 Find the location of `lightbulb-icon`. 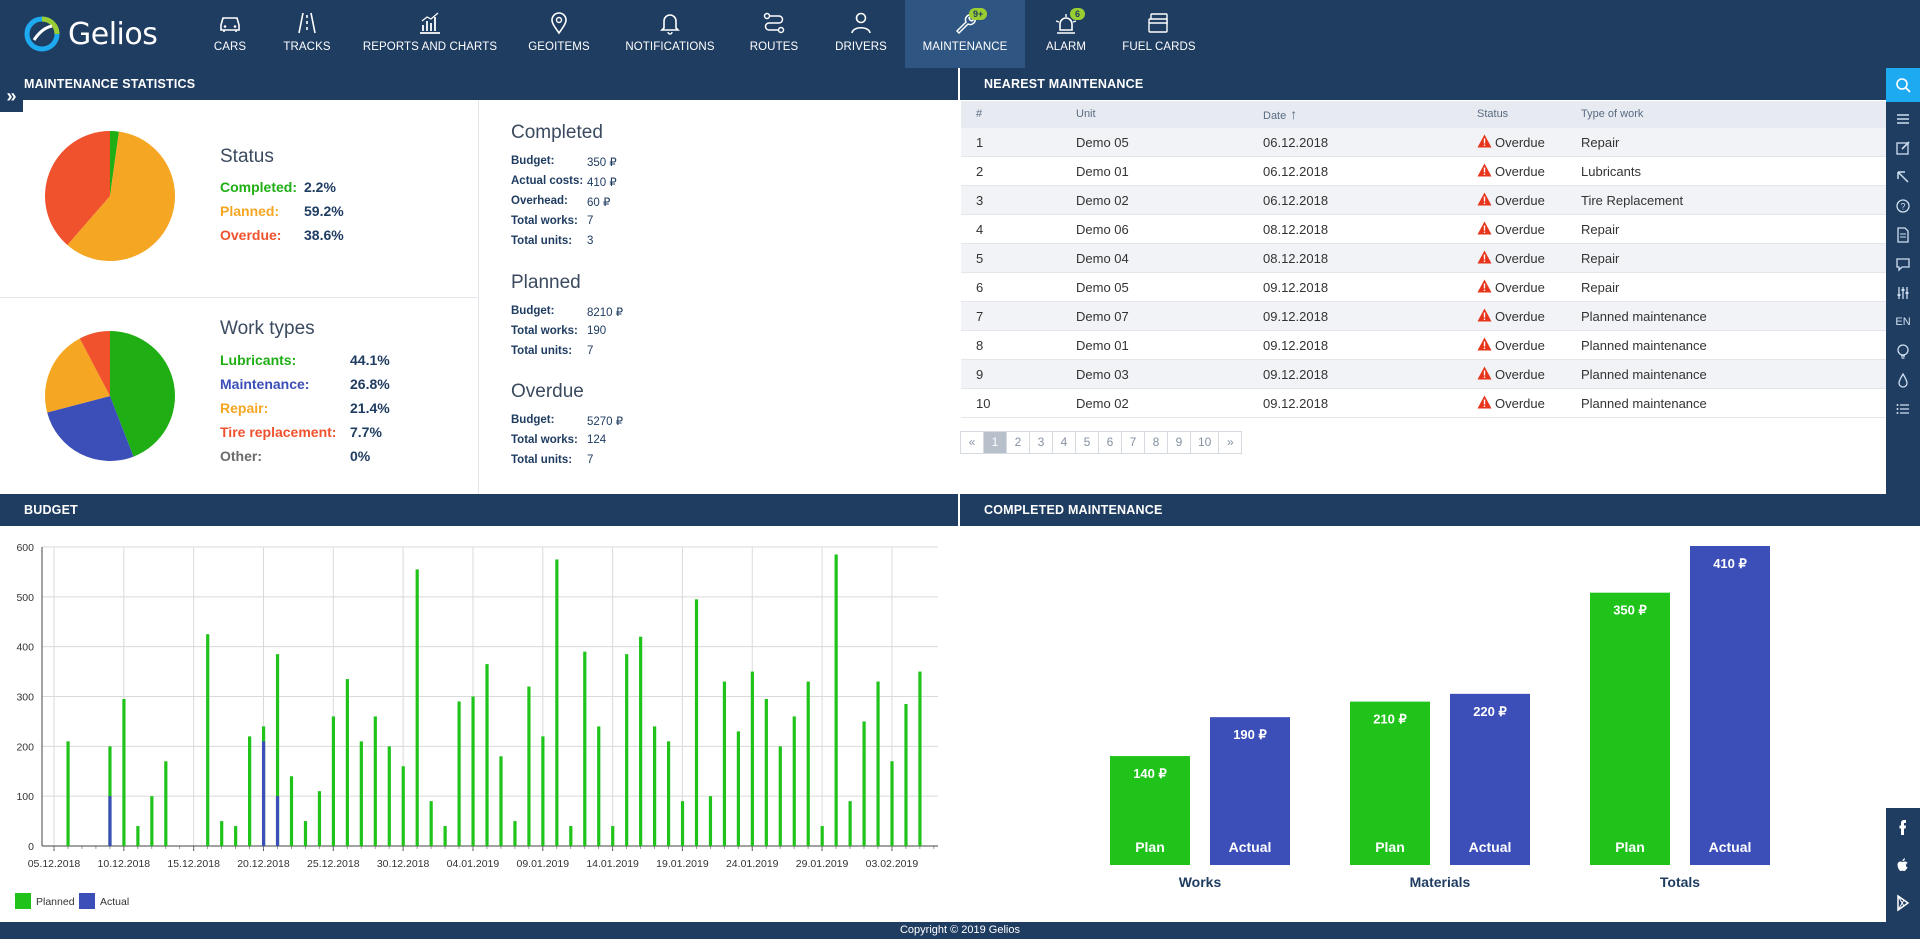

lightbulb-icon is located at coordinates (1903, 350).